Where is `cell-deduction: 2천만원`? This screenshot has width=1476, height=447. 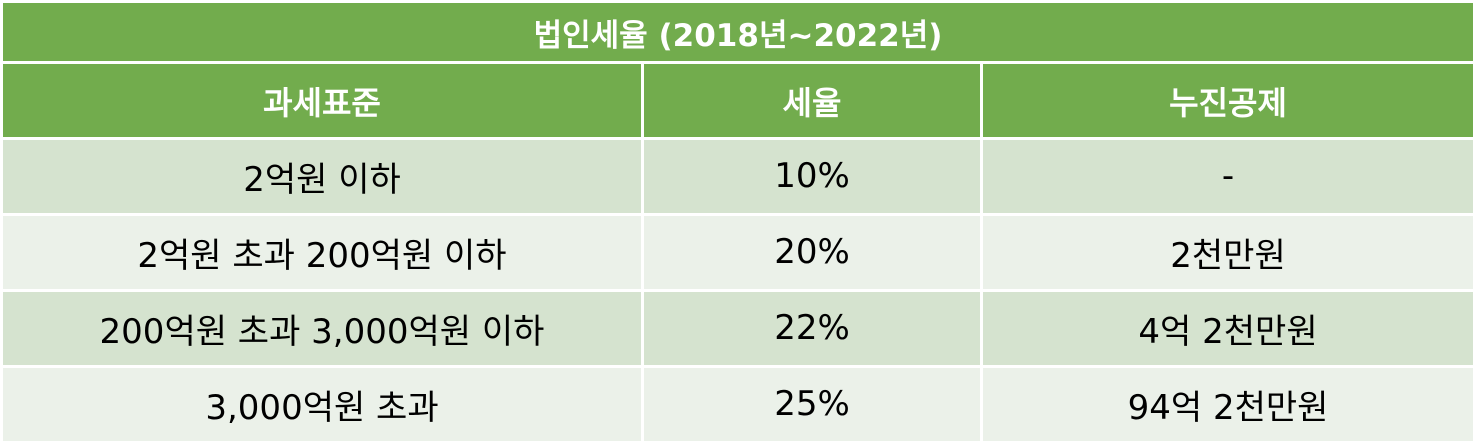 cell-deduction: 2천만원 is located at coordinates (1228, 252).